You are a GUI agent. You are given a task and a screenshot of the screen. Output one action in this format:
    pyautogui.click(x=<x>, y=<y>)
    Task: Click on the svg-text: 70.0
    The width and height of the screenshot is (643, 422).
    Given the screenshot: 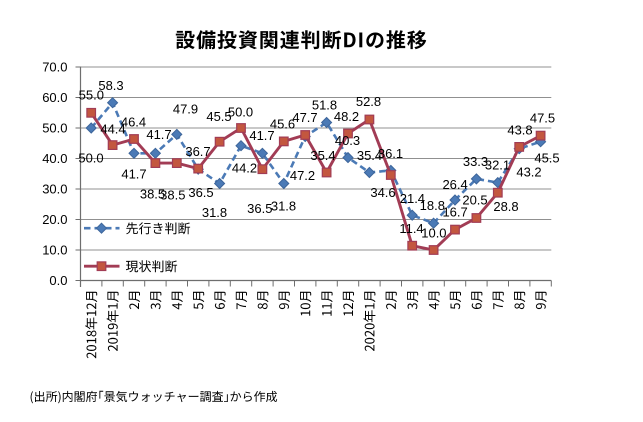 What is the action you would take?
    pyautogui.click(x=54, y=67)
    